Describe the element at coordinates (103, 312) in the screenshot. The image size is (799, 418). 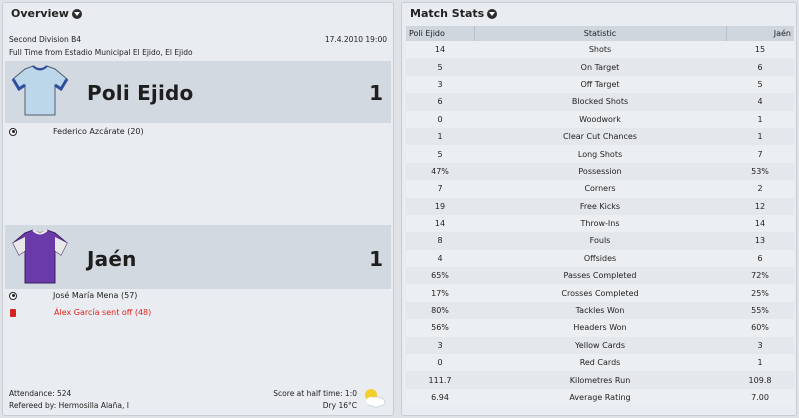
I see `event-text: Álex García sent off (48)` at that location.